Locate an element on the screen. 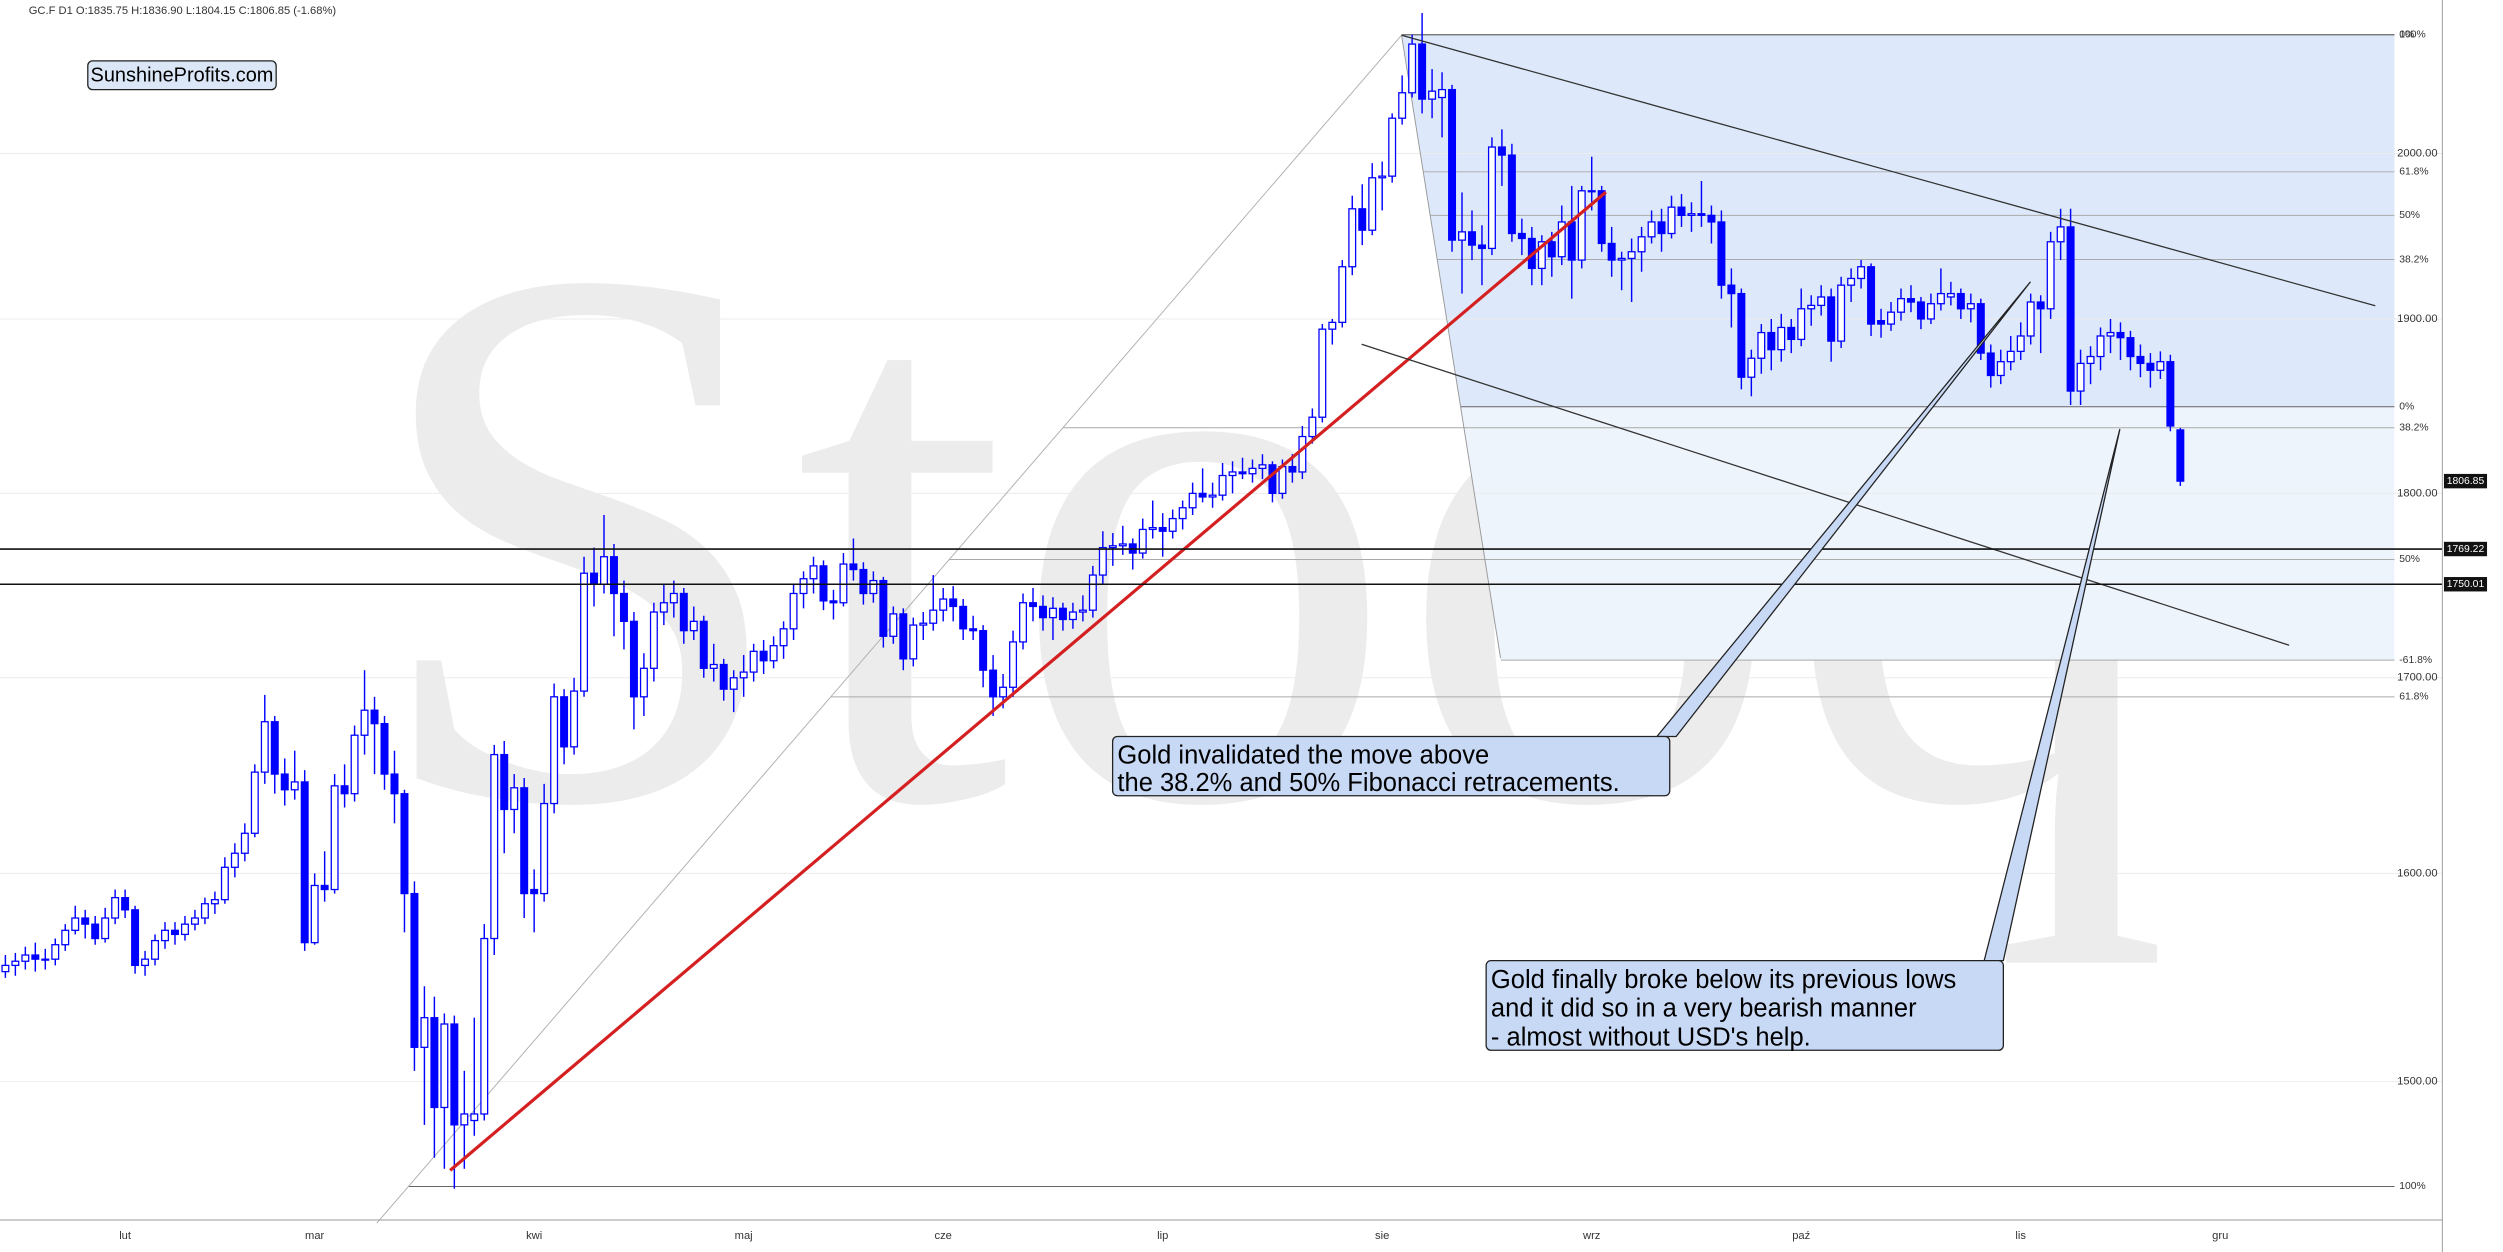 The image size is (2503, 1252). price-box-label: 1750.01 is located at coordinates (2466, 584).